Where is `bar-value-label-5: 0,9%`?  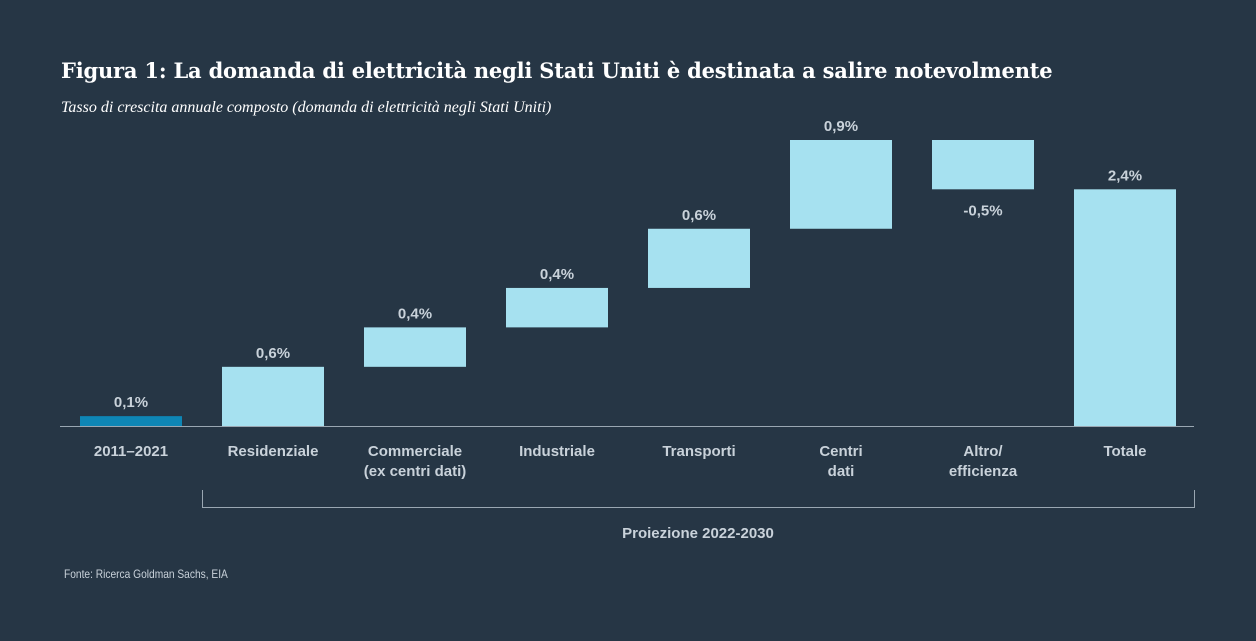
bar-value-label-5: 0,9% is located at coordinates (841, 126).